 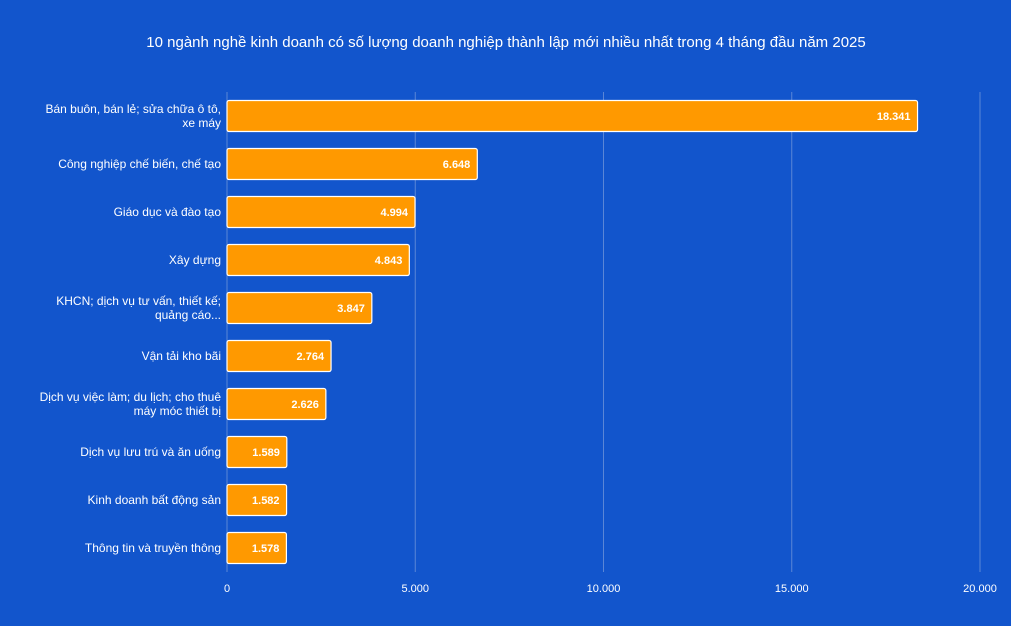 What do you see at coordinates (351, 309) in the screenshot?
I see `bar-value-label: 3.847` at bounding box center [351, 309].